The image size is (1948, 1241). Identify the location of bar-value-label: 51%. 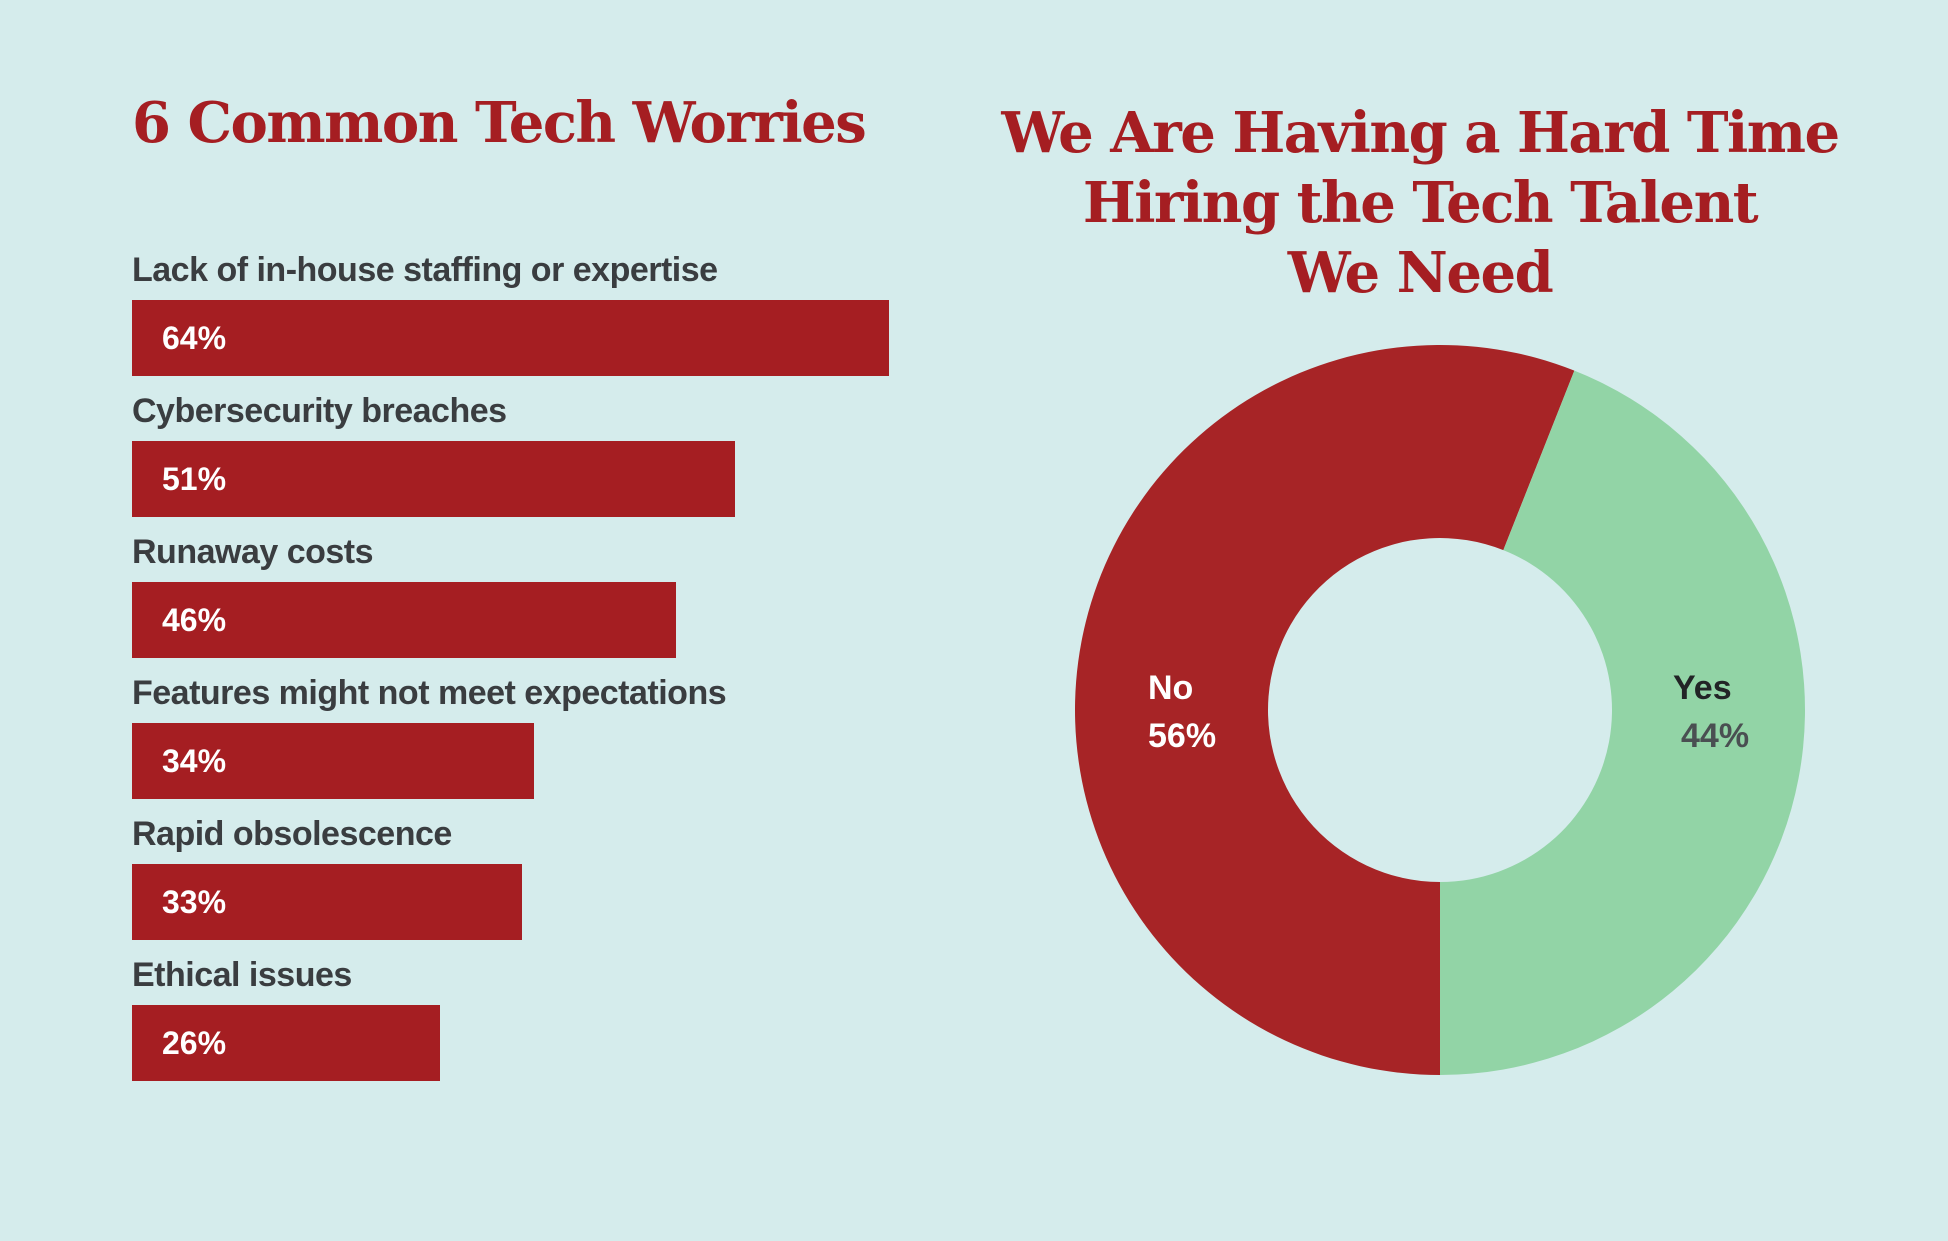
(194, 479).